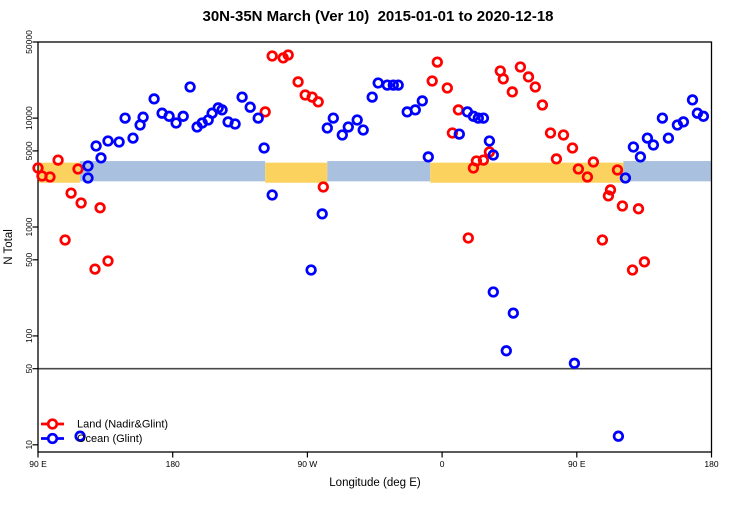 The width and height of the screenshot is (750, 505). What do you see at coordinates (104, 431) in the screenshot?
I see `legend: Land (Nadir&Glint) Ocean (Glint)` at bounding box center [104, 431].